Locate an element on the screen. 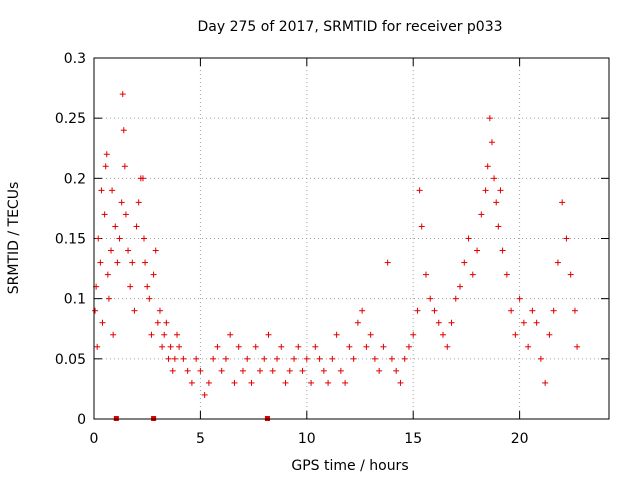 The image size is (640, 480). y-tick-label: 0.25 is located at coordinates (70, 119).